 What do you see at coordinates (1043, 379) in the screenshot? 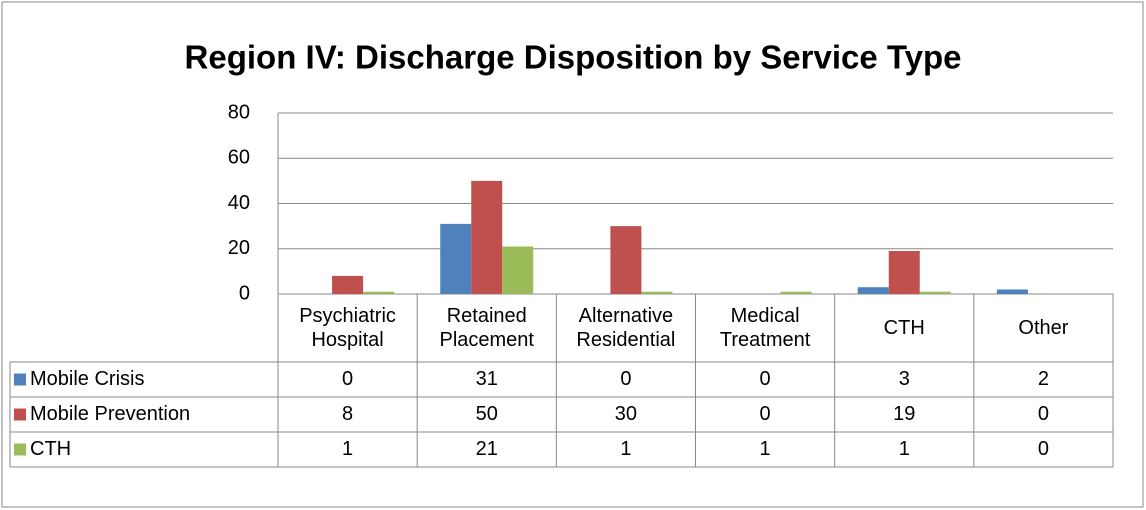
I see `table-value: 2` at bounding box center [1043, 379].